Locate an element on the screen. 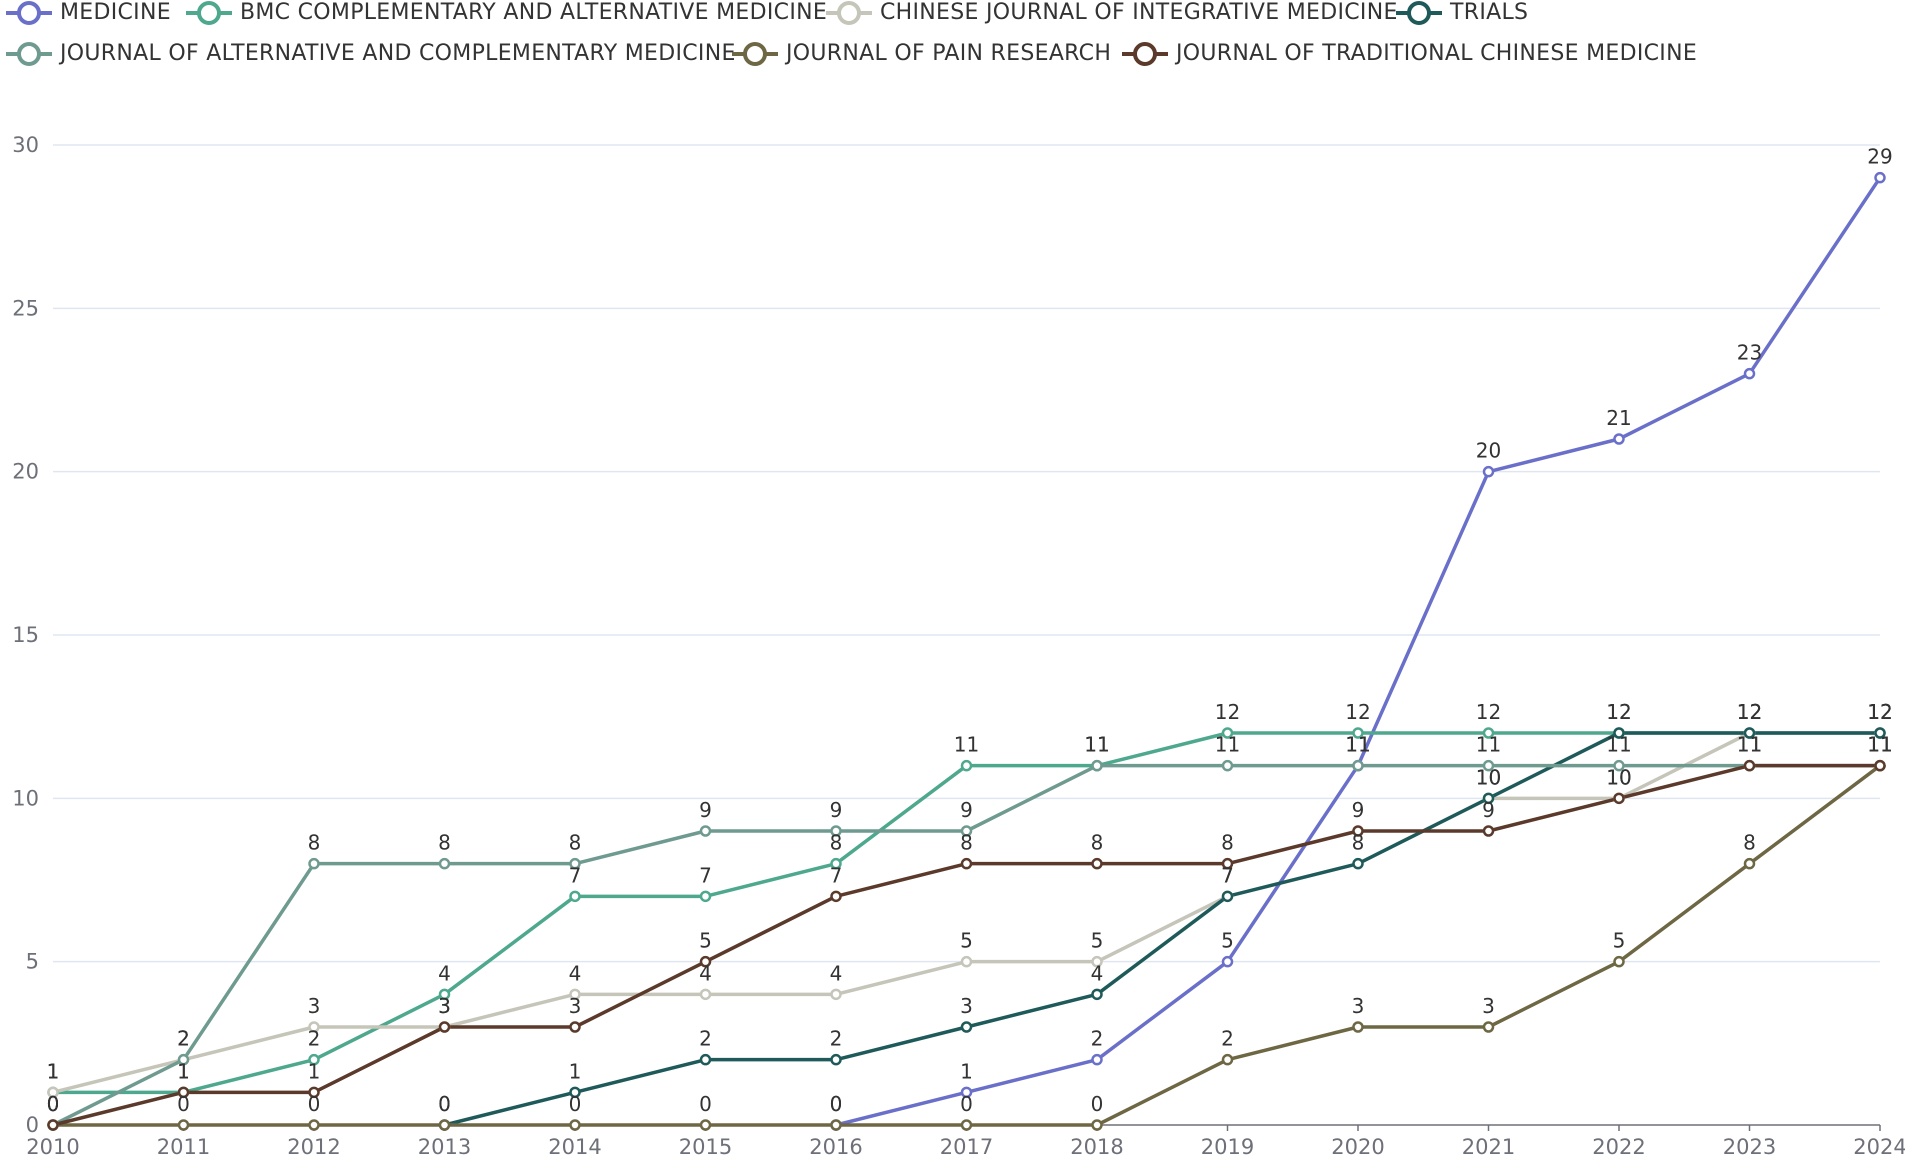  y-axis-labels: 0 5 10 15 20 25 30 is located at coordinates (25, 635).